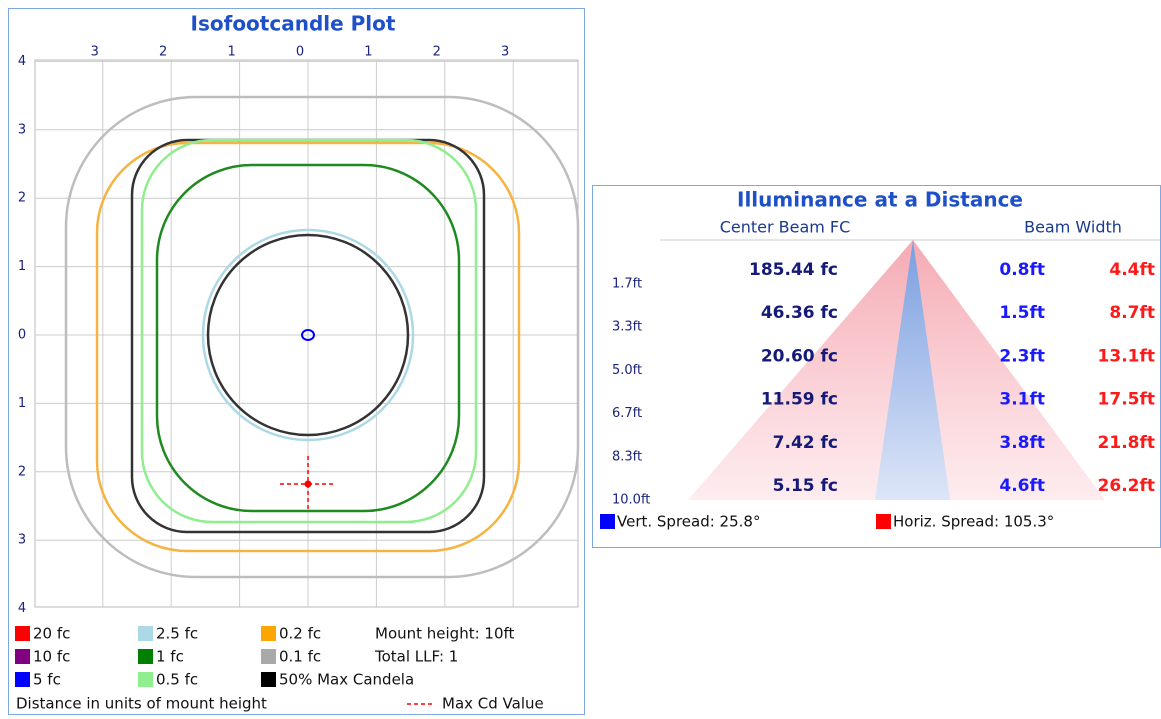  Describe the element at coordinates (1022, 400) in the screenshot. I see `vert-width: 3.1ft` at that location.